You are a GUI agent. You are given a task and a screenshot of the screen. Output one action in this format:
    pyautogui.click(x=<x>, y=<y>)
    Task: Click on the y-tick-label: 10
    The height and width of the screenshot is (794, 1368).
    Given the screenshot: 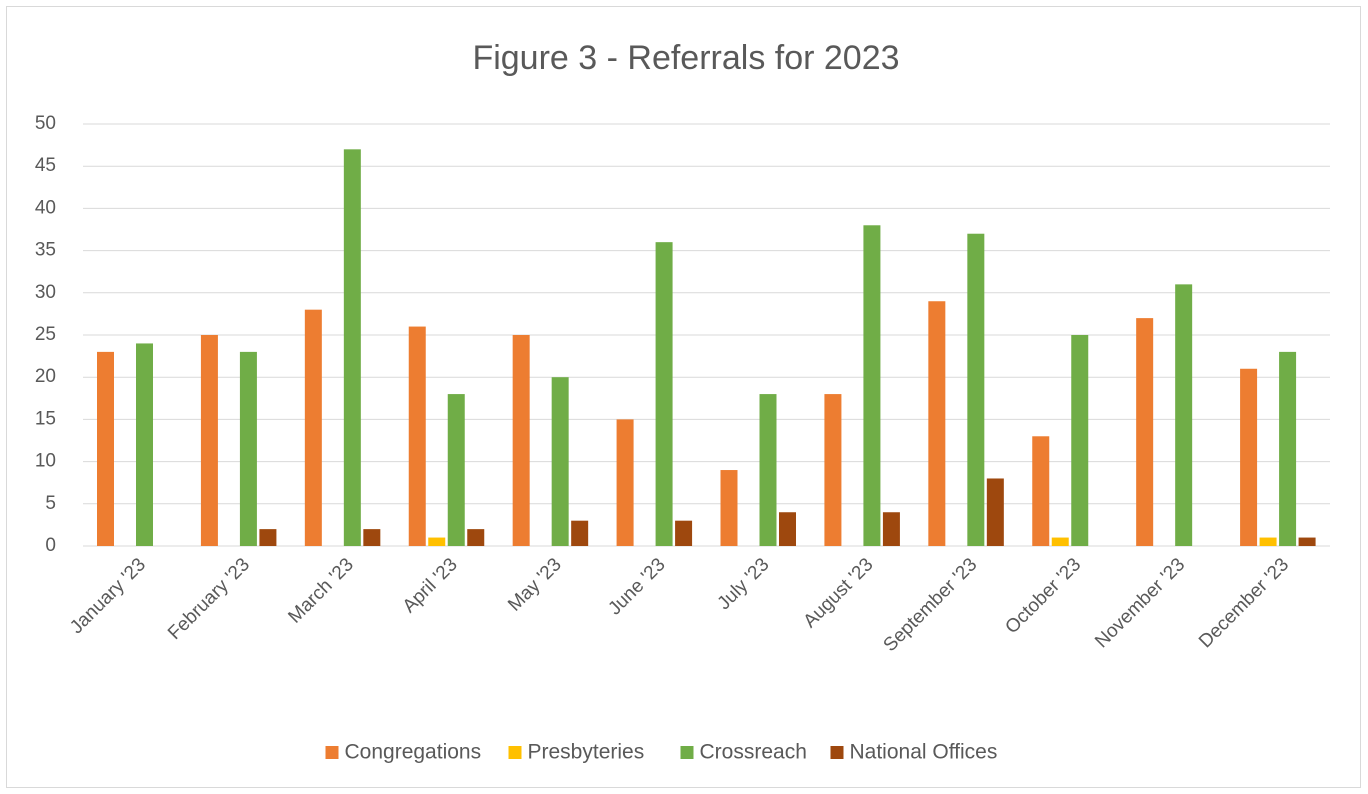 What is the action you would take?
    pyautogui.click(x=45, y=461)
    